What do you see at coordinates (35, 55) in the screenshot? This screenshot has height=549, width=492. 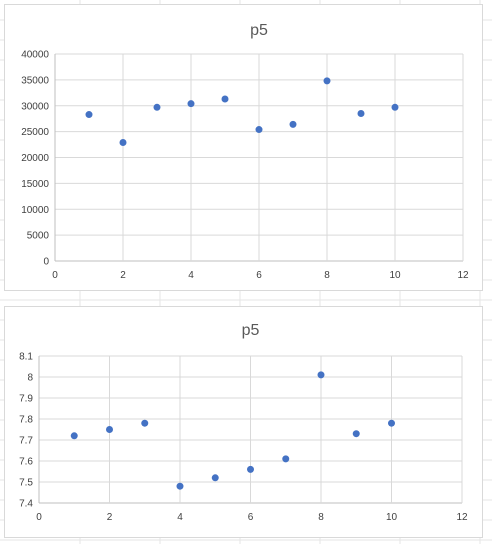 I see `y-tick-label: 40000` at bounding box center [35, 55].